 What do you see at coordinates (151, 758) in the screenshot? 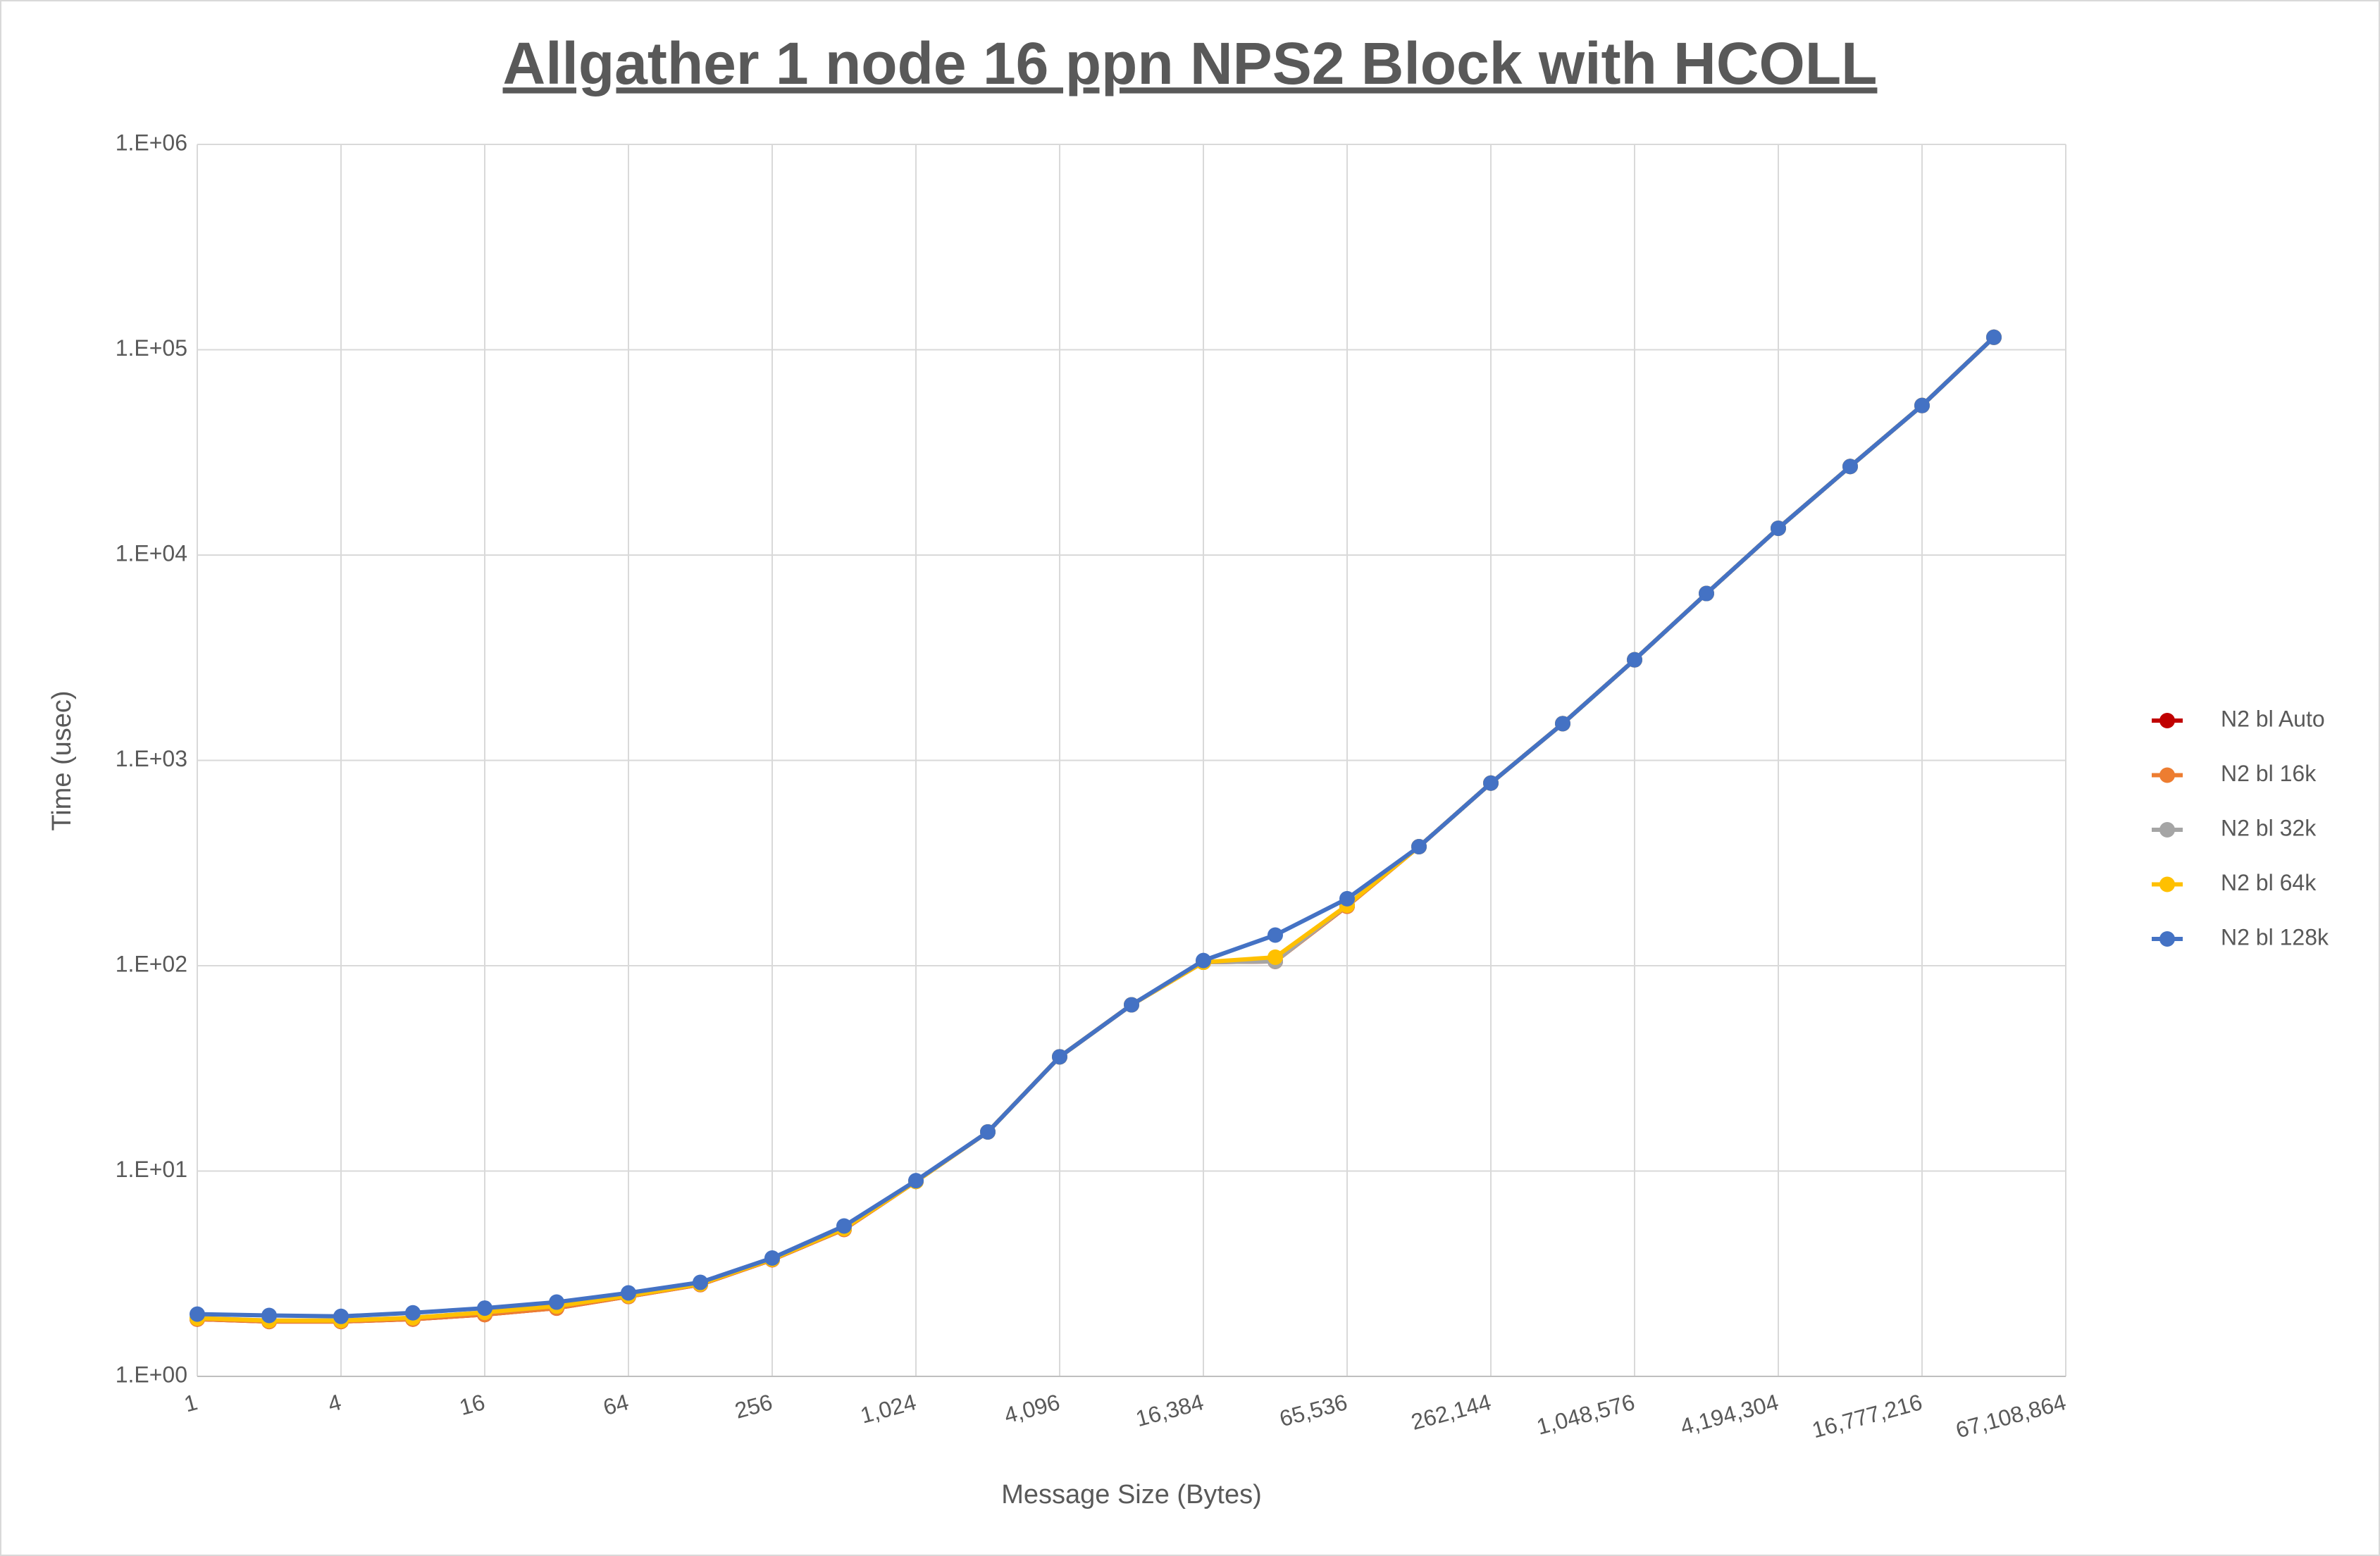
I see `y-tick-label: 1.E+03` at bounding box center [151, 758].